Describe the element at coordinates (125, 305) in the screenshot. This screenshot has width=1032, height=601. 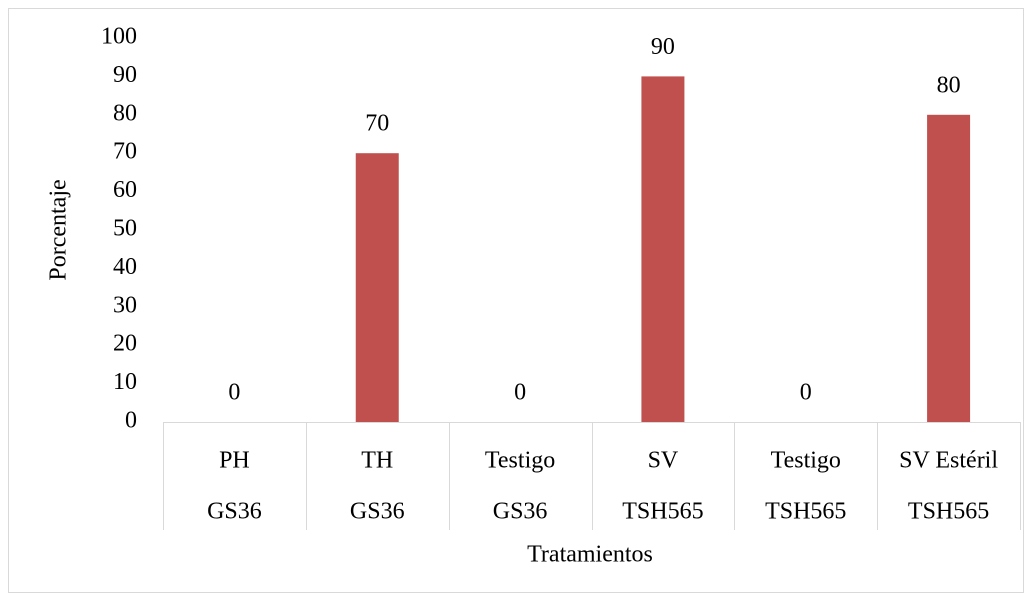
I see `y-tick-label: 30` at that location.